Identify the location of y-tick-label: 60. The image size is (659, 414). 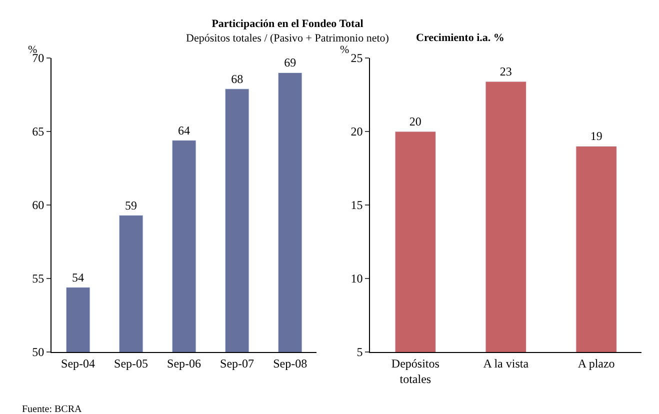
(38, 205).